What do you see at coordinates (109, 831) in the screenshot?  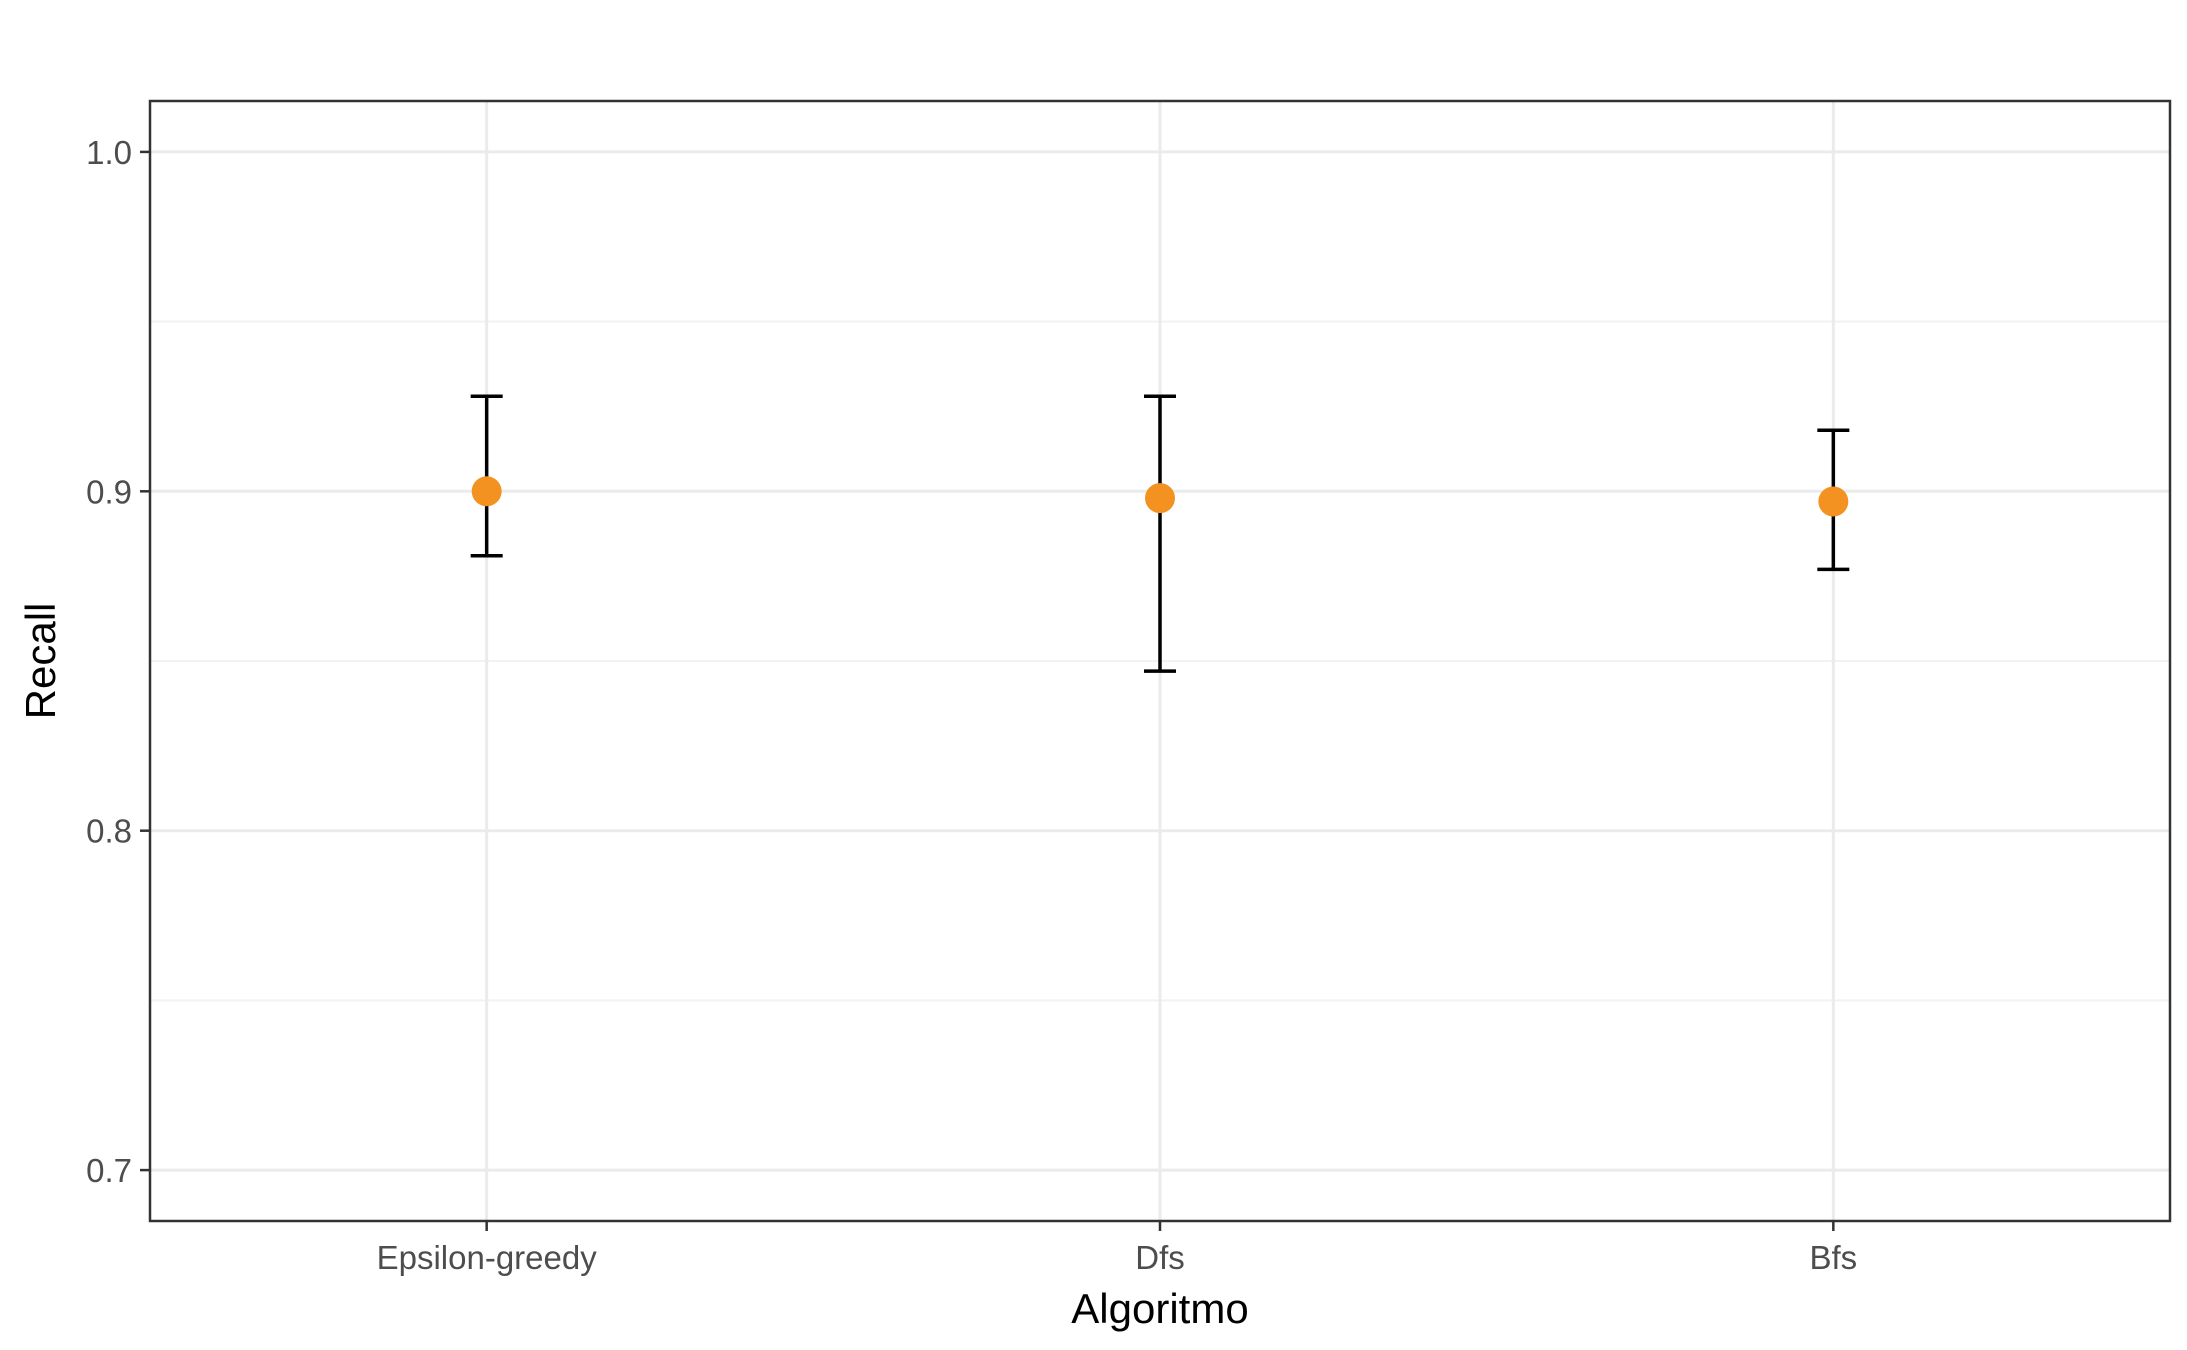 I see `y-tick-label: 0.8` at bounding box center [109, 831].